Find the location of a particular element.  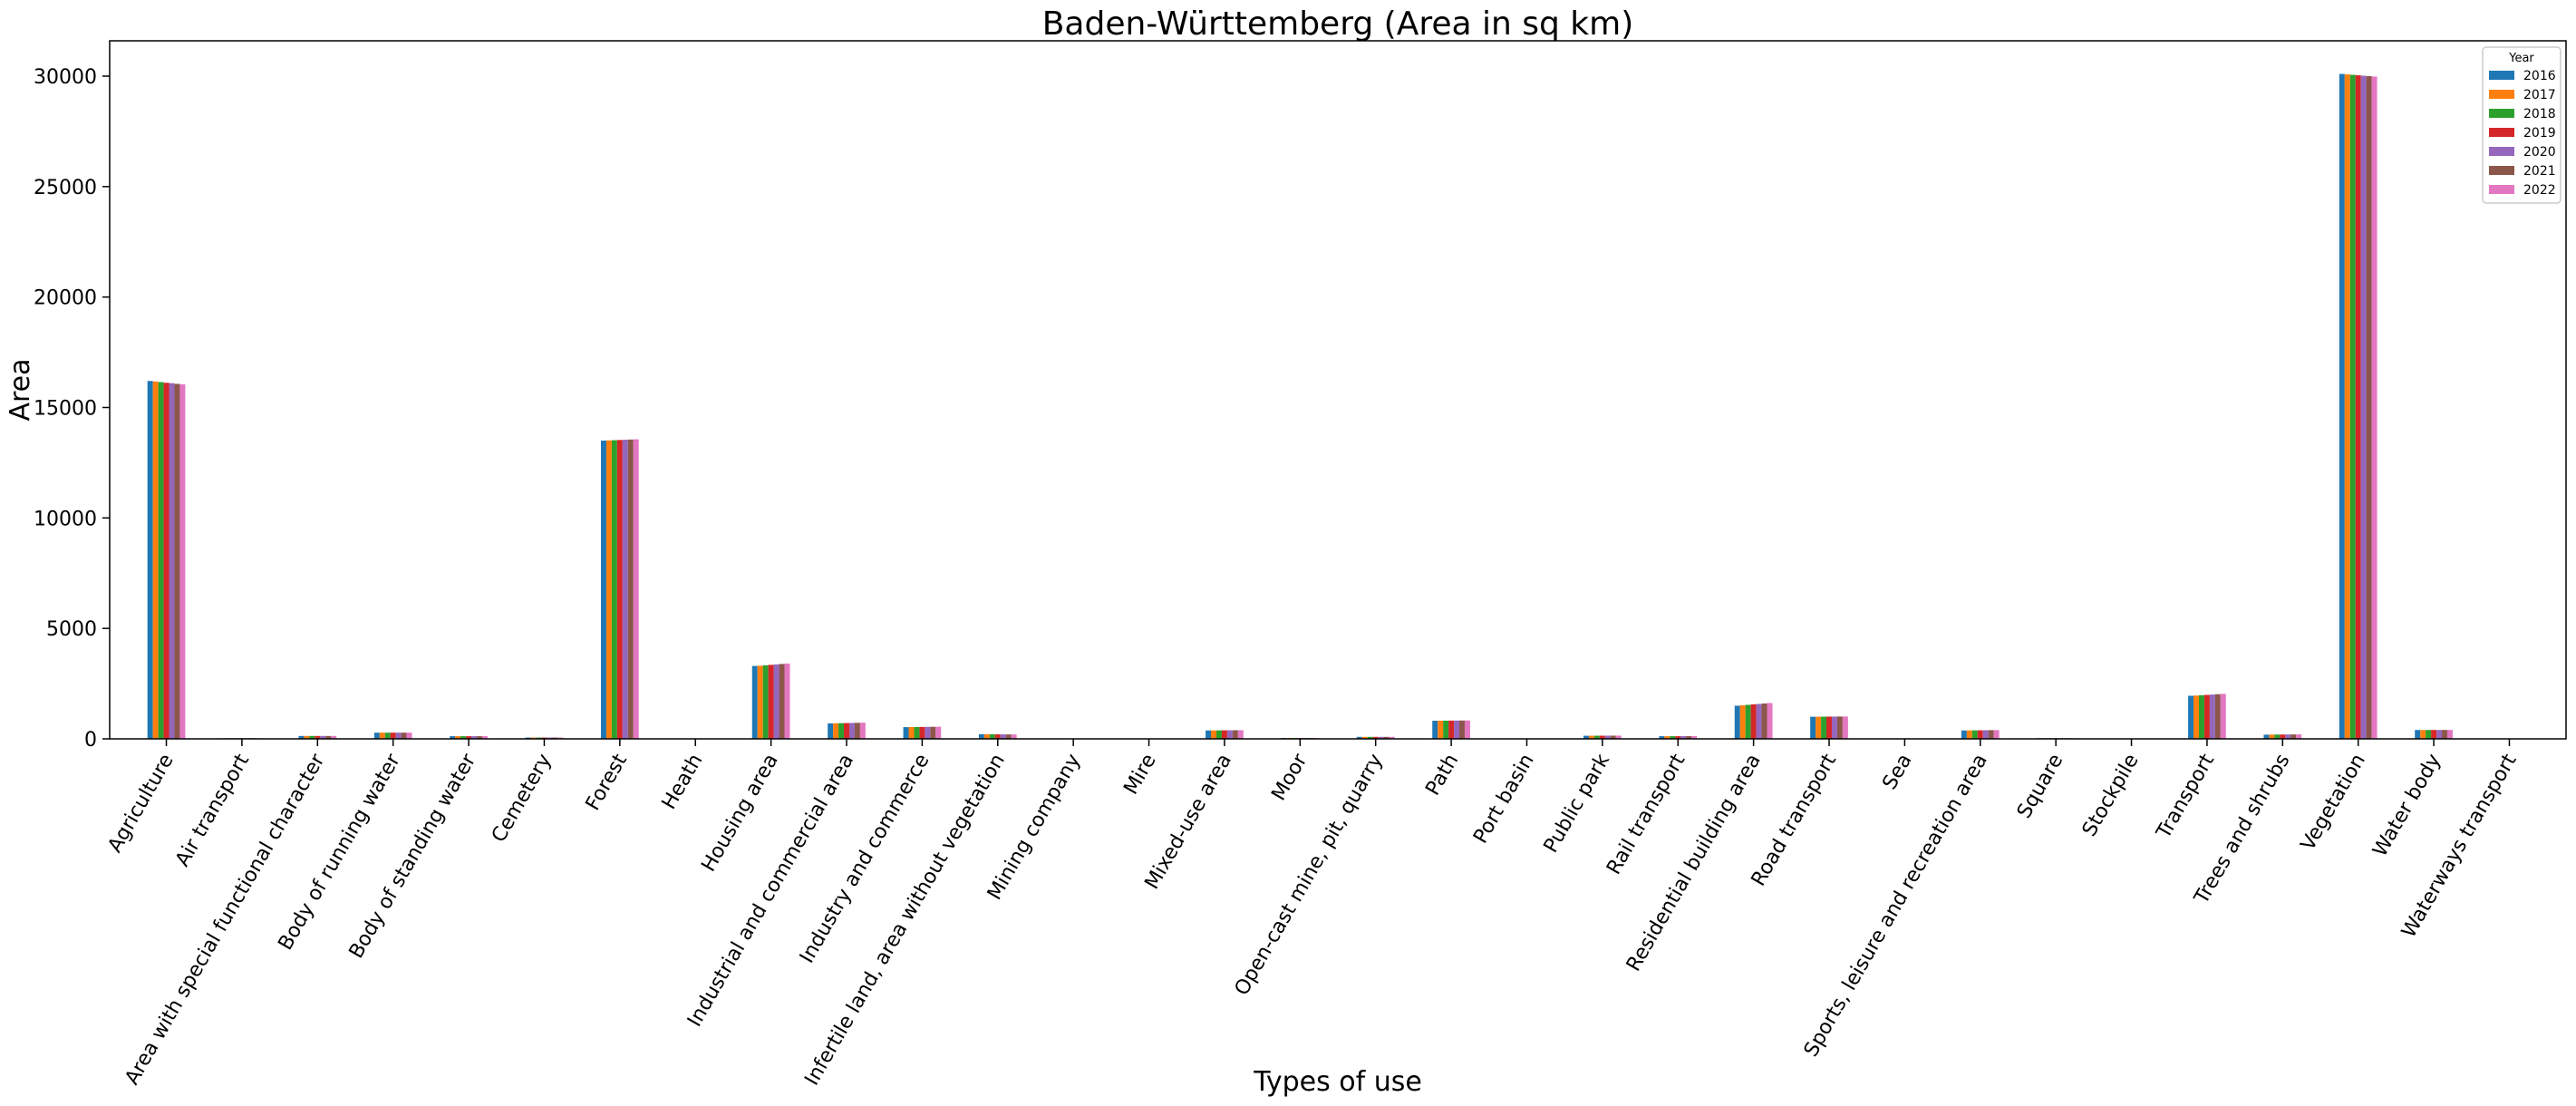

legend-label: 2022 is located at coordinates (2539, 190).